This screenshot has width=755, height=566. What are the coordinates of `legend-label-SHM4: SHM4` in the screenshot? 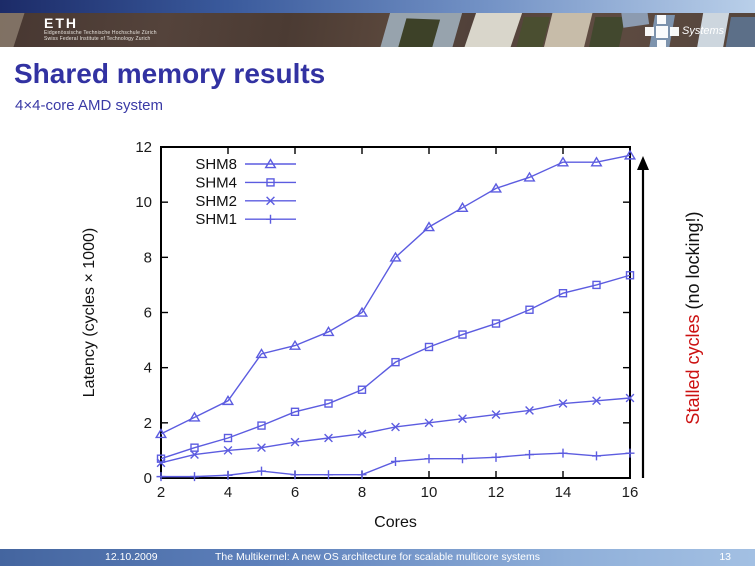 It's located at (216, 182).